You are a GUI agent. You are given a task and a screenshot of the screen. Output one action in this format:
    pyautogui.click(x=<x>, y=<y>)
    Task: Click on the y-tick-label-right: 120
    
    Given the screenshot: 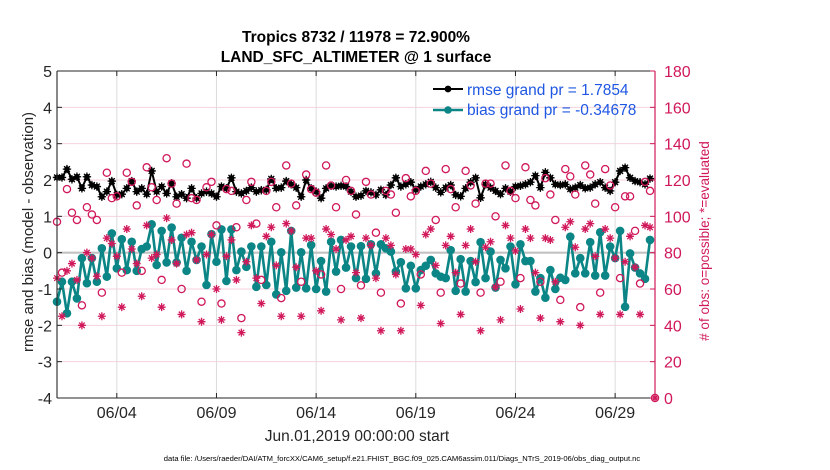 What is the action you would take?
    pyautogui.click(x=677, y=181)
    